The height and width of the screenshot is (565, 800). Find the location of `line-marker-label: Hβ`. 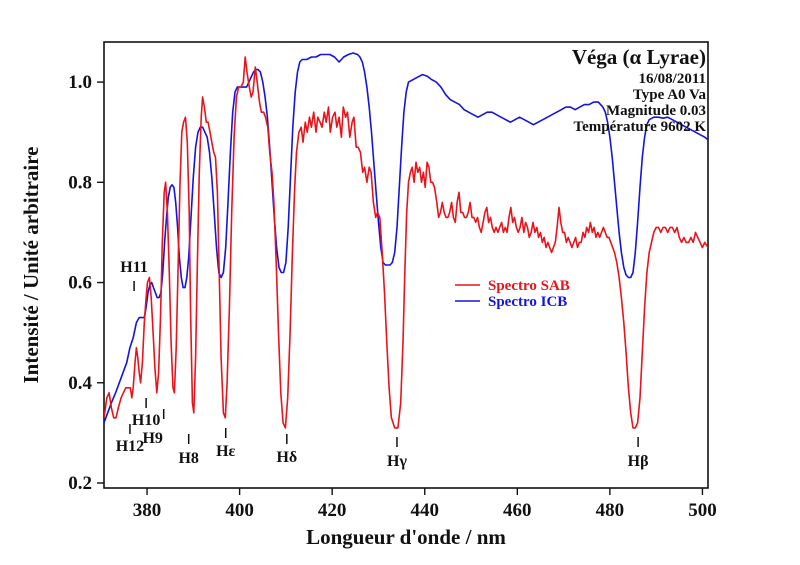

line-marker-label: Hβ is located at coordinates (638, 461).